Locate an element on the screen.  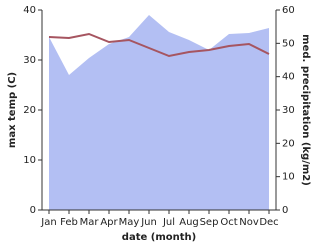
y2-tick-label: 10 is located at coordinates (288, 177).